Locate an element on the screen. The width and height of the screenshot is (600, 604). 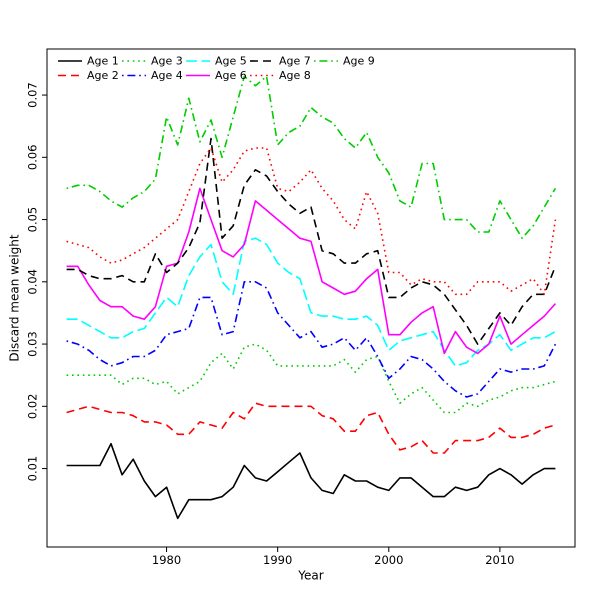
y-tick-label: 0.05 is located at coordinates (33, 220).